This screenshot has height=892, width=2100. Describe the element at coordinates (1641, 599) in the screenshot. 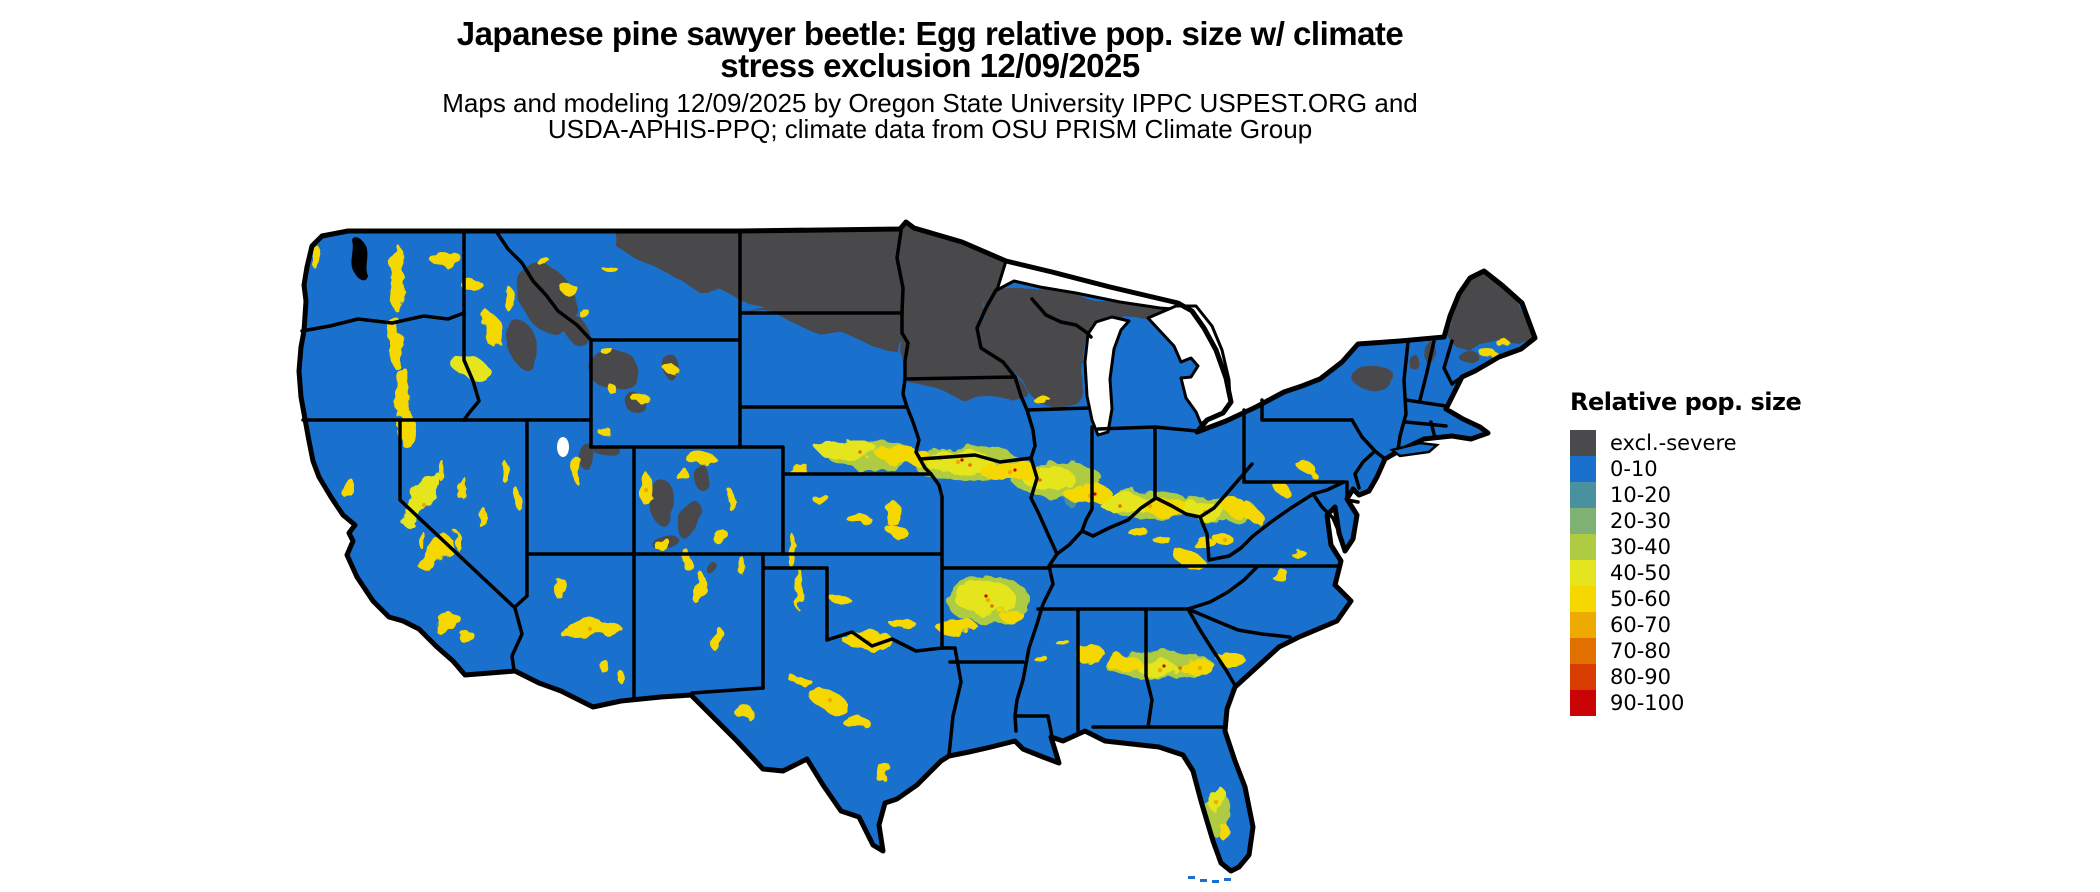

I see `legend-label: 50-60` at that location.